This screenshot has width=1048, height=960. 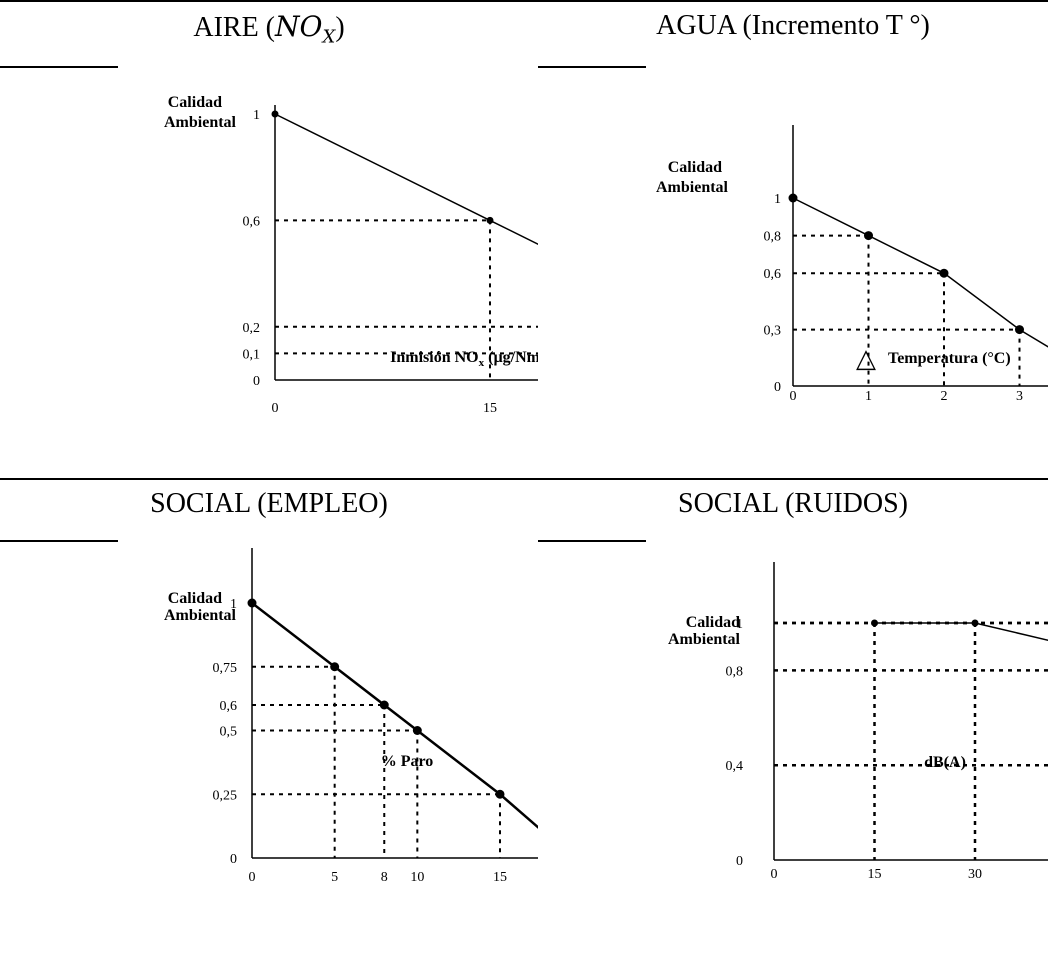 What do you see at coordinates (793, 503) in the screenshot?
I see `title-social-ruidos: SOCIAL (RUIDOS)` at bounding box center [793, 503].